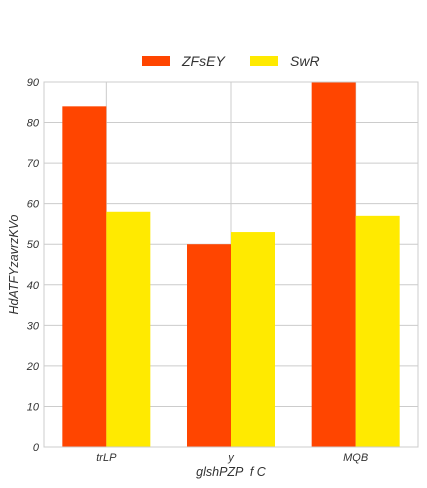 This screenshot has width=427, height=488. I want to click on y-tick-label: 70, so click(33, 164).